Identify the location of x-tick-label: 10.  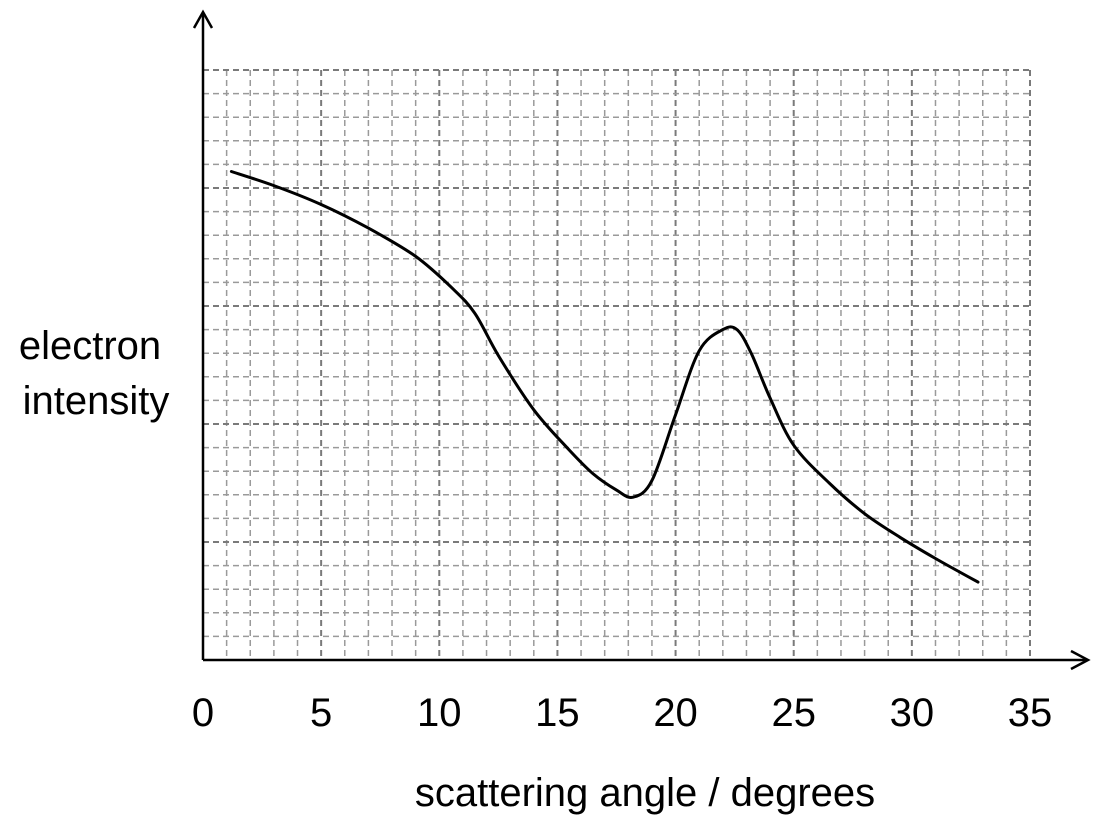
(439, 713).